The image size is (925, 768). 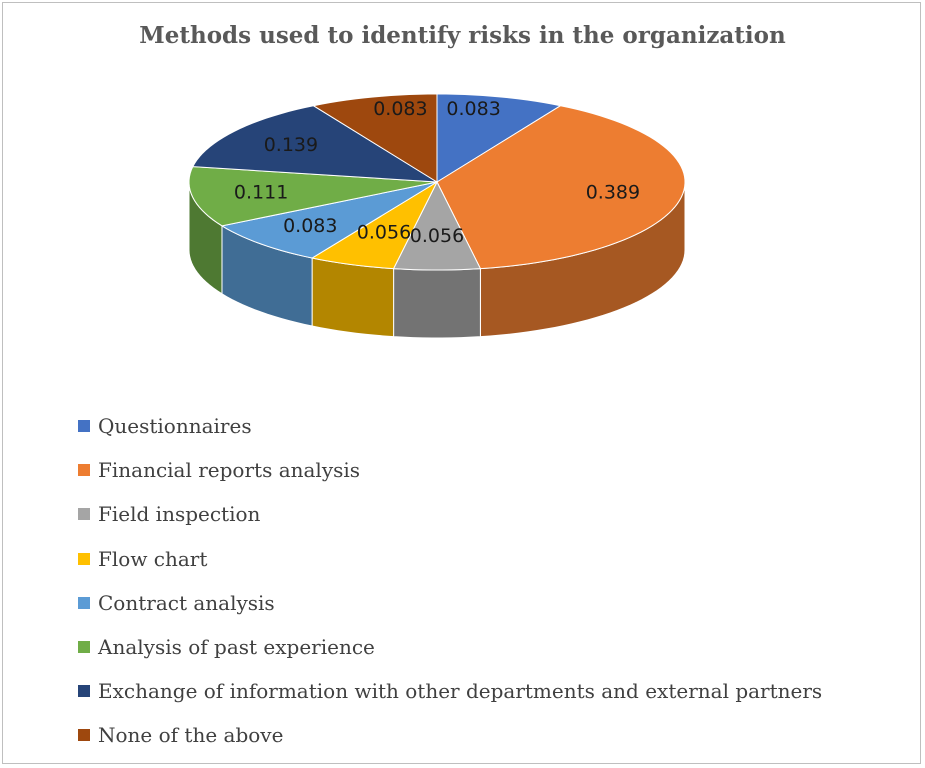 I want to click on data-label-5: 0.083, so click(x=310, y=226).